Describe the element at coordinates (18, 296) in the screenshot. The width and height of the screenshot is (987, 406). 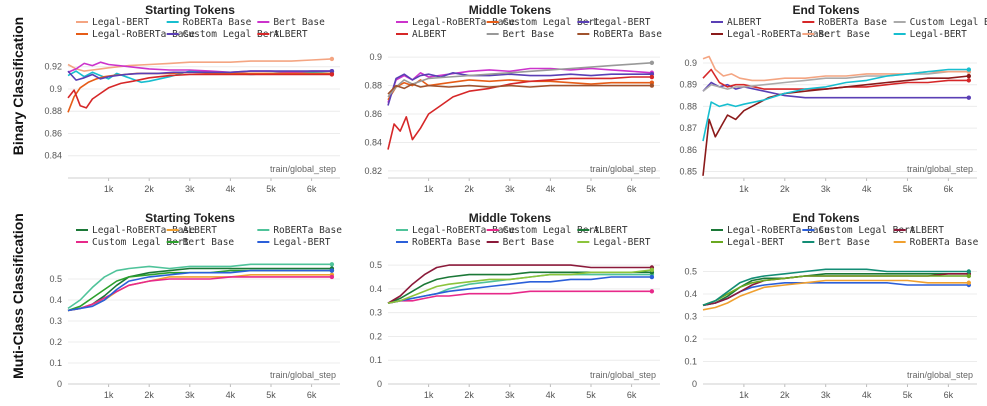
I see `row-label-multiclass: Muti-Class Classification` at that location.